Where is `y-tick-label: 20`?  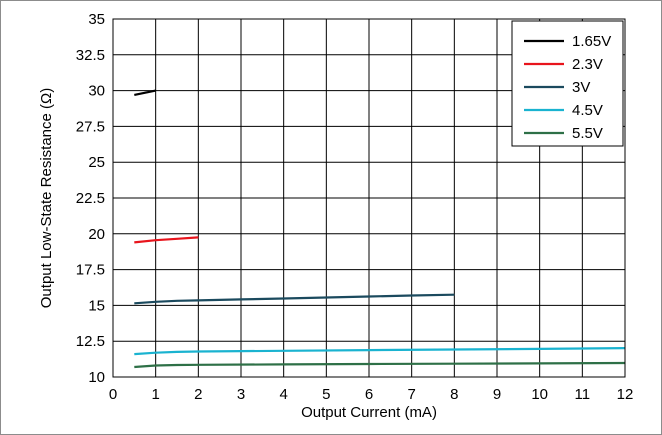
y-tick-label: 20 is located at coordinates (96, 234).